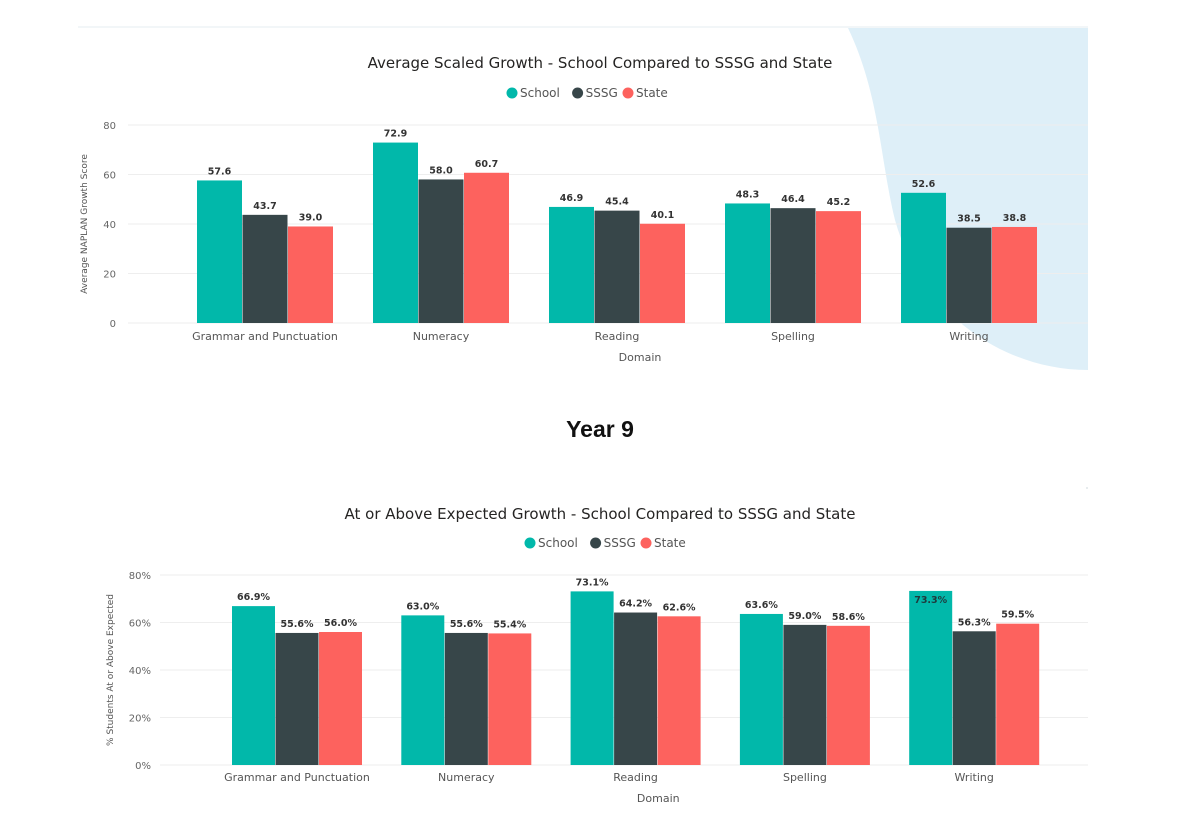 The height and width of the screenshot is (837, 1200). What do you see at coordinates (617, 202) in the screenshot?
I see `data-label: 45.4` at bounding box center [617, 202].